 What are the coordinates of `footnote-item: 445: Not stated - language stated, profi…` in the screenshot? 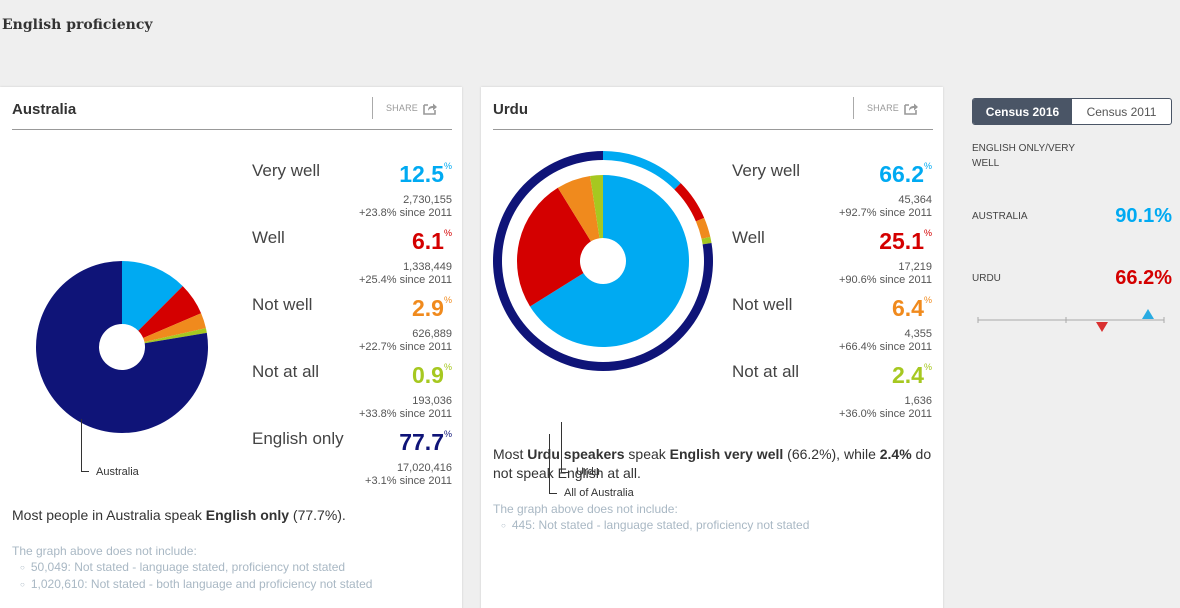 It's located at (651, 525).